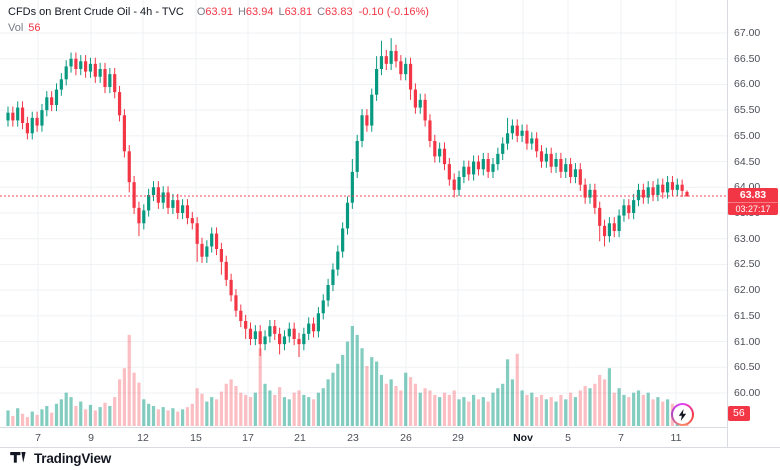 The width and height of the screenshot is (780, 470). Describe the element at coordinates (353, 438) in the screenshot. I see `time-tick-label: 23` at that location.